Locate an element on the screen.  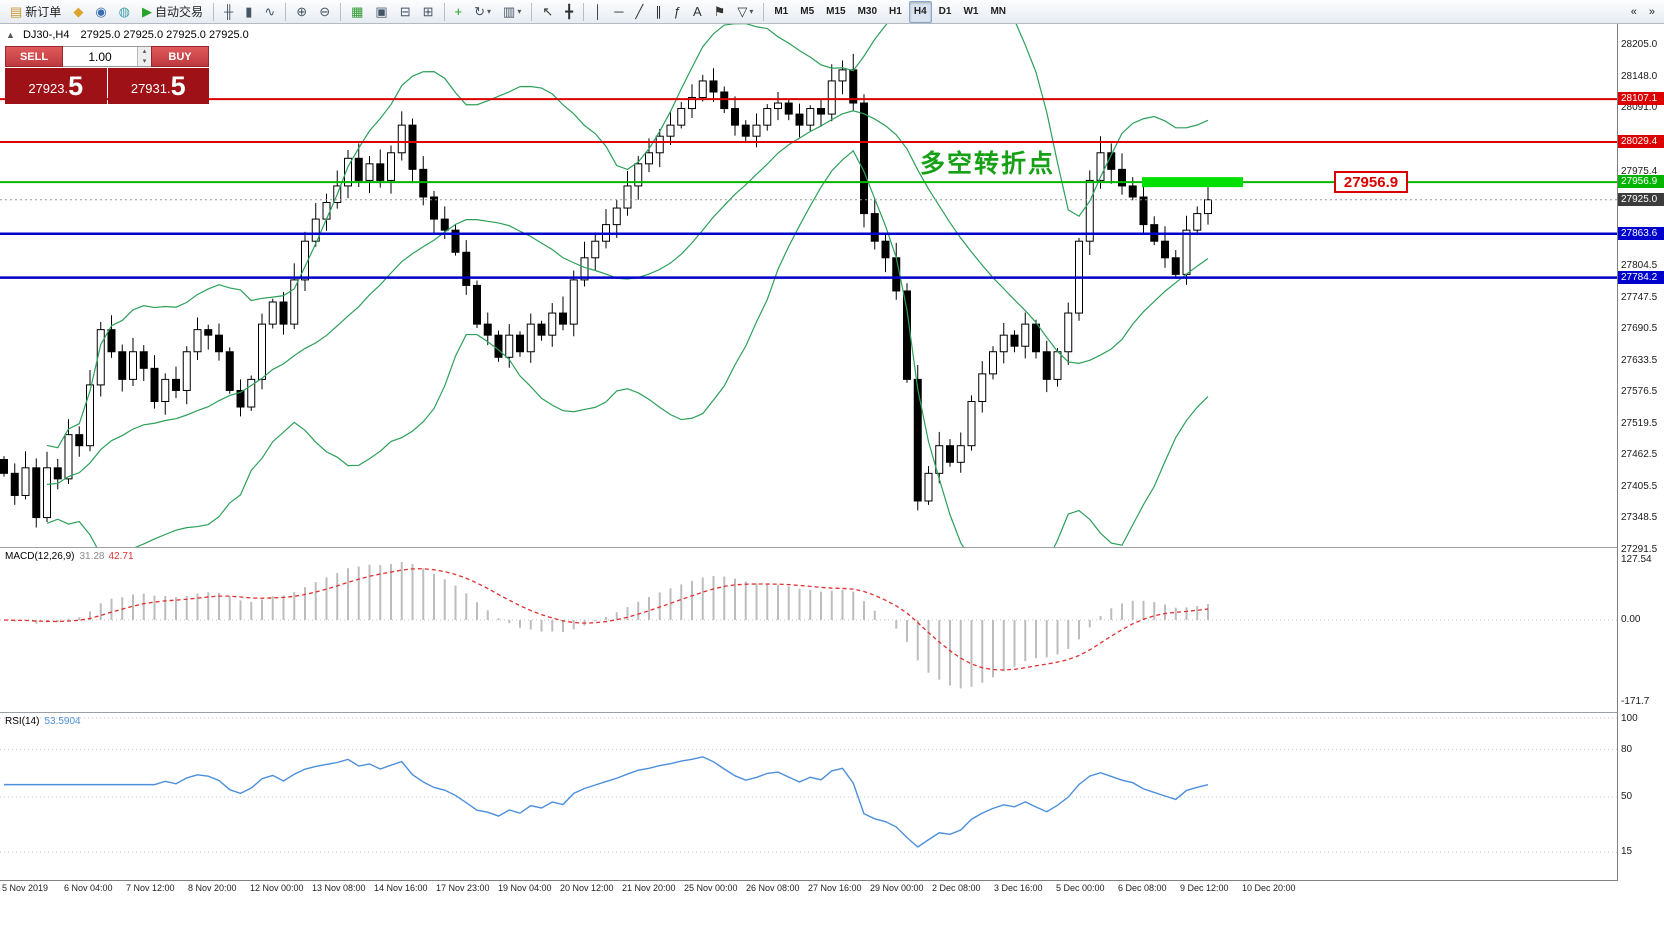
sell-button: SELL is located at coordinates (34, 56).